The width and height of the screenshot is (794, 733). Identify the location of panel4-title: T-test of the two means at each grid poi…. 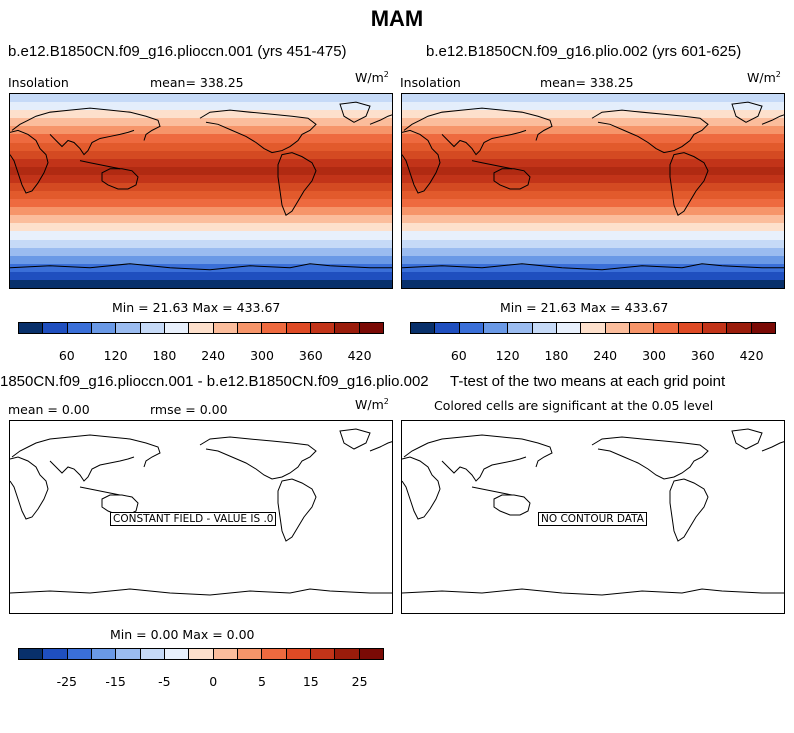
(588, 381).